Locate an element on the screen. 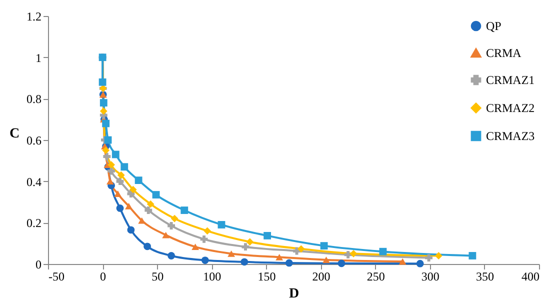 Image resolution: width=550 pixels, height=306 pixels. x-tick-label: 300 is located at coordinates (430, 277).